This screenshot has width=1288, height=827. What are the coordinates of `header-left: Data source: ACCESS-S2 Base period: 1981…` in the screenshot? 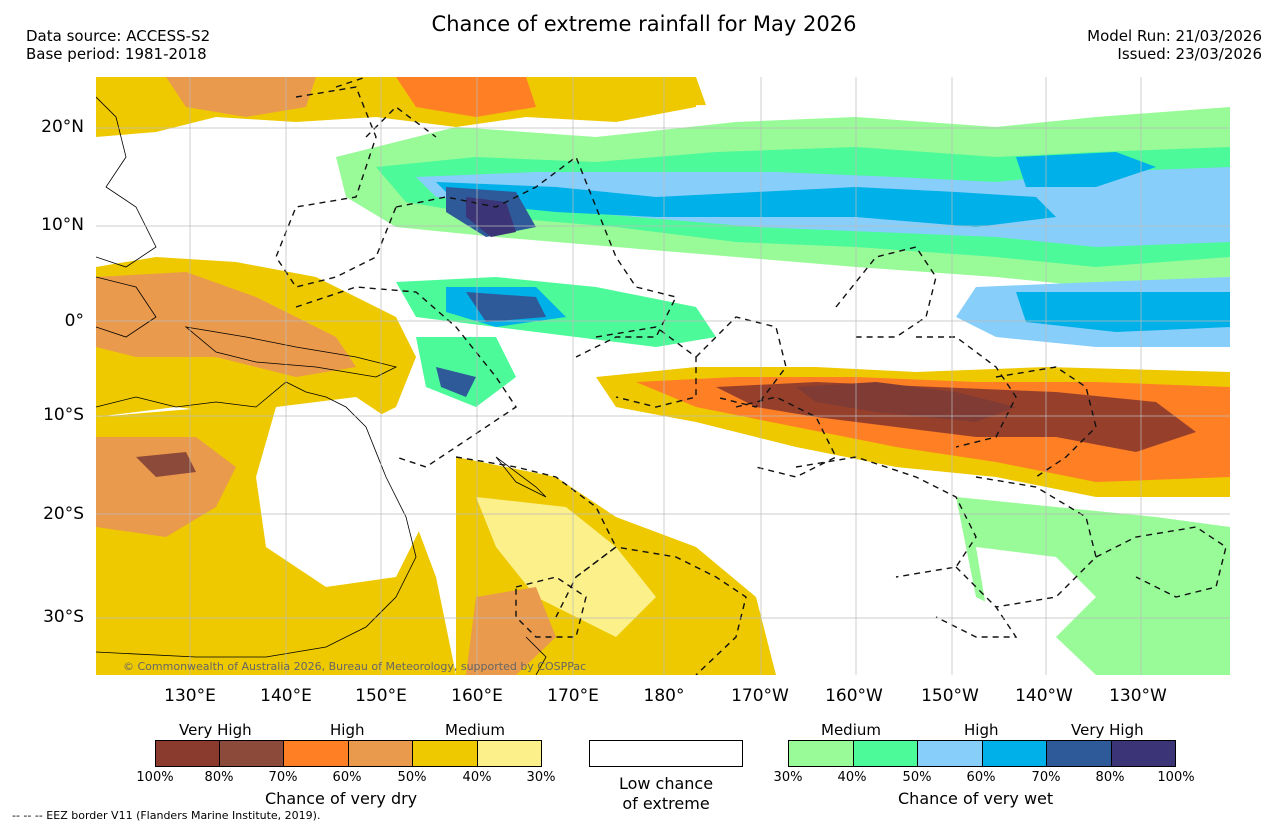 It's located at (118, 45).